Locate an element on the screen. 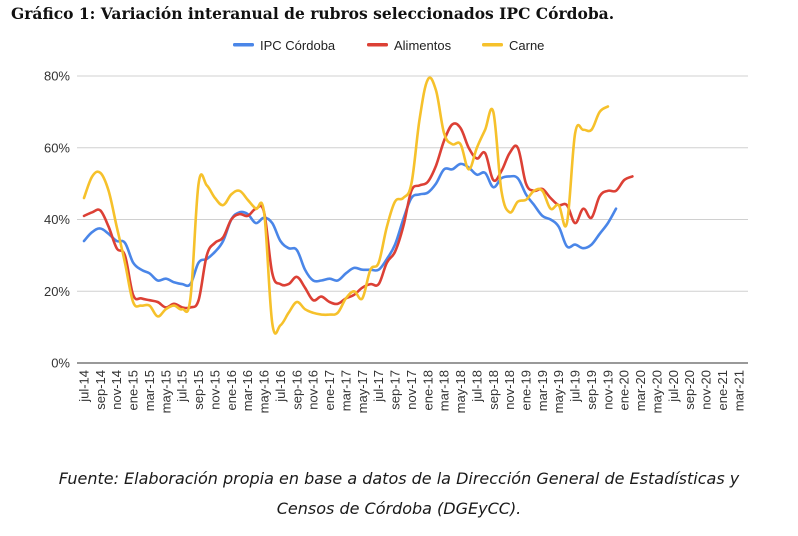 The image size is (798, 536). x-tick-label: jul-15 is located at coordinates (182, 386).